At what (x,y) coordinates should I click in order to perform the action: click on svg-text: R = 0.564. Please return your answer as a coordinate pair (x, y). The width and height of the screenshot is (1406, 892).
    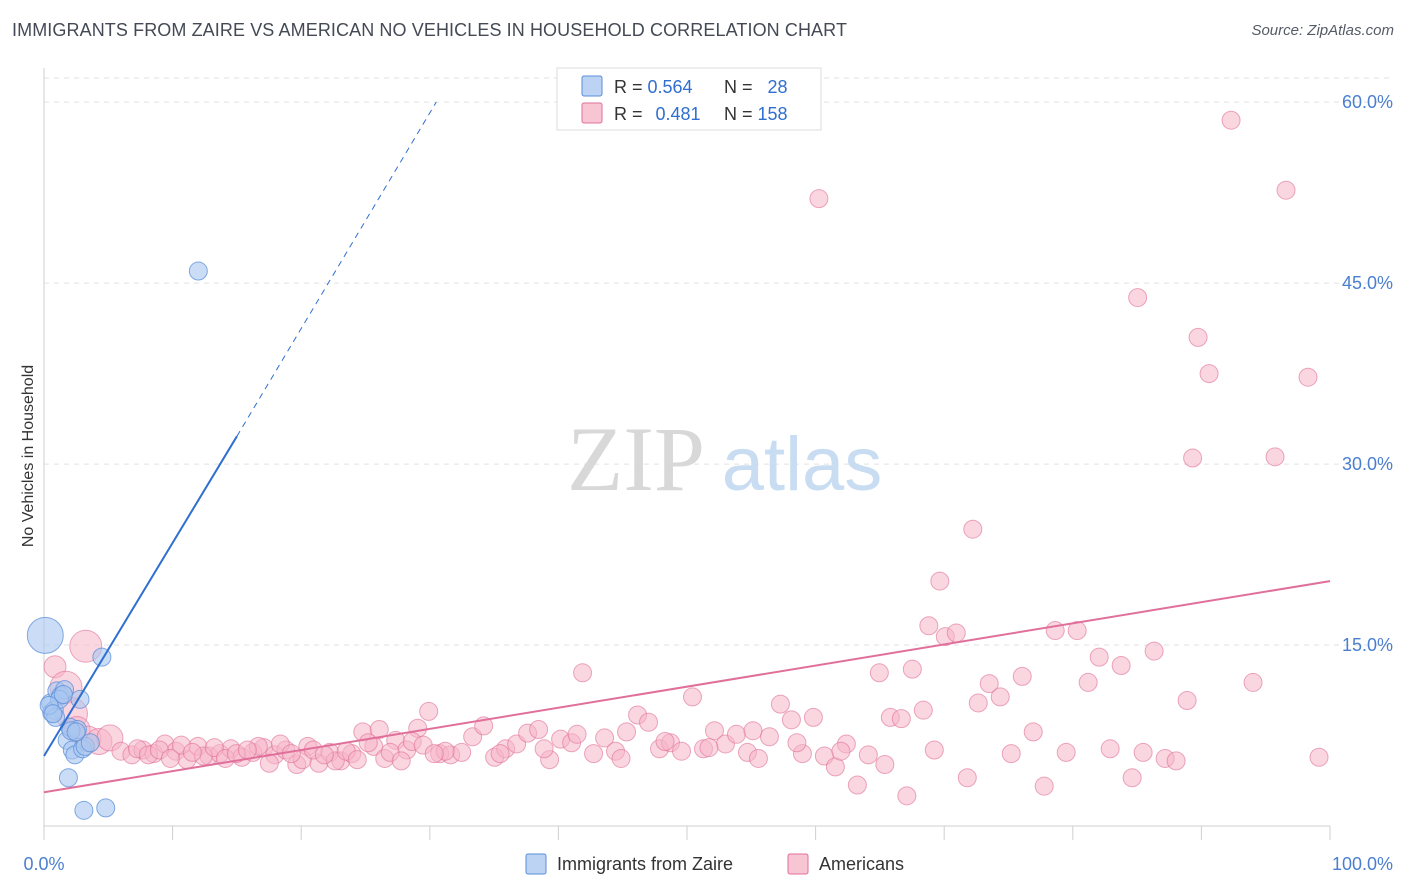
    Looking at the image, I should click on (653, 87).